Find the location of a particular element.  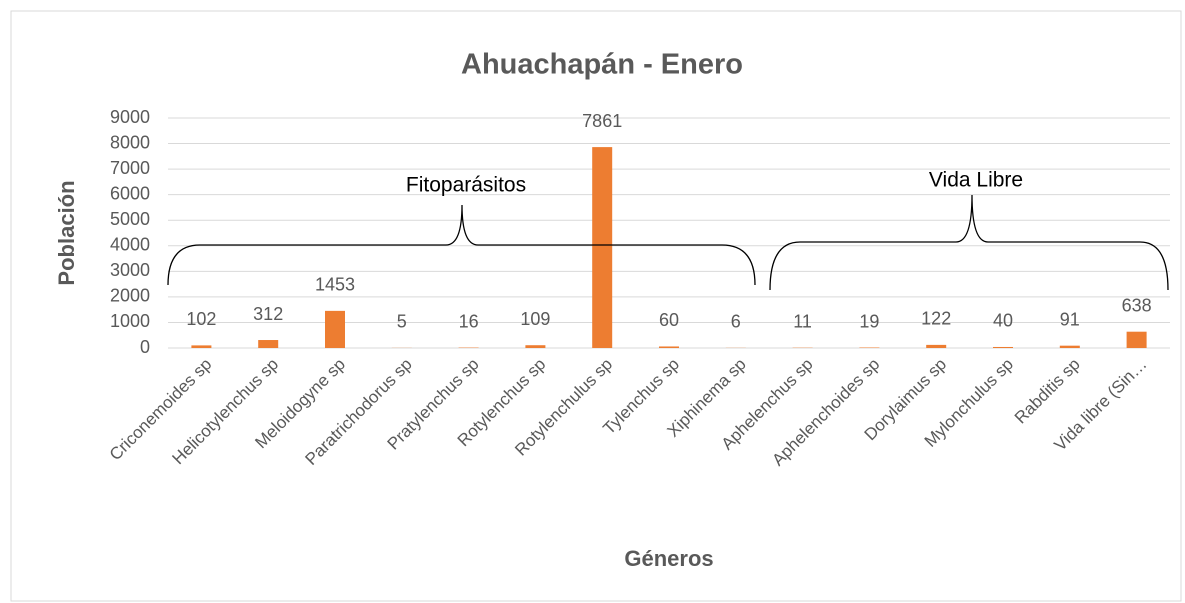

data-label: 7861 is located at coordinates (602, 121).